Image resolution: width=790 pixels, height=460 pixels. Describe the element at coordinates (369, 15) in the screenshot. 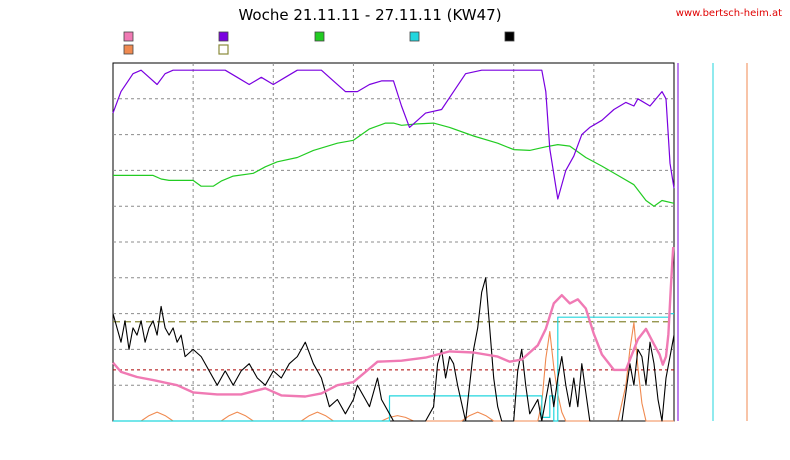

I see `chart-title: Woche 21.11.11 - 27.11.11 (KW47)` at that location.